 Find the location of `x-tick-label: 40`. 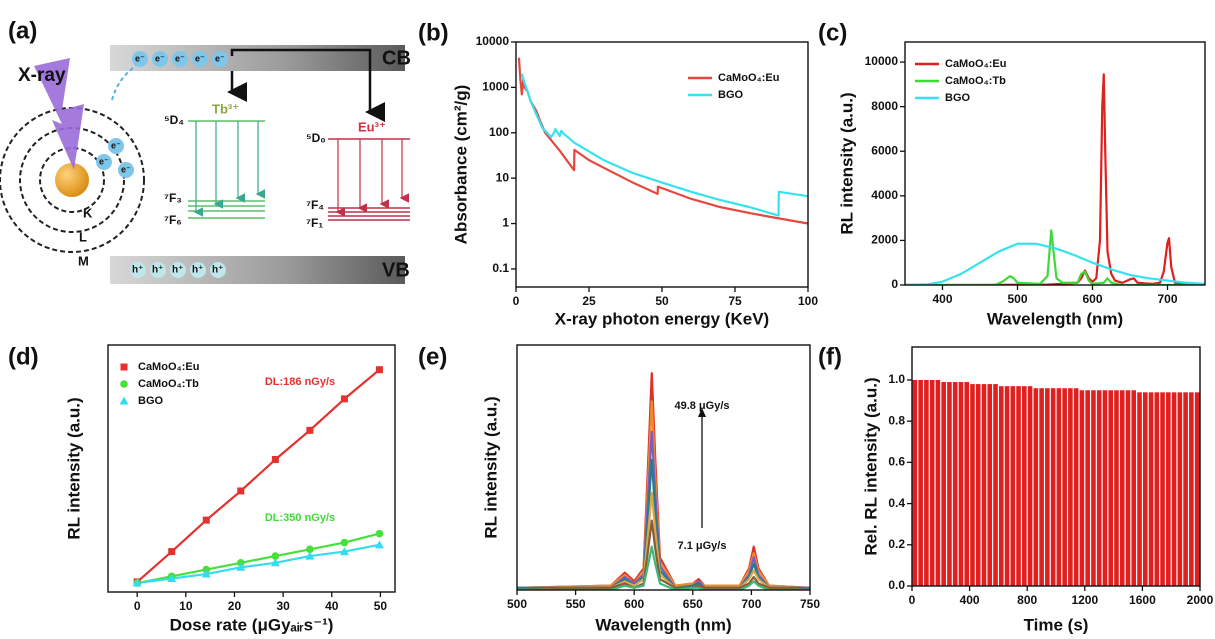

x-tick-label: 40 is located at coordinates (332, 606).